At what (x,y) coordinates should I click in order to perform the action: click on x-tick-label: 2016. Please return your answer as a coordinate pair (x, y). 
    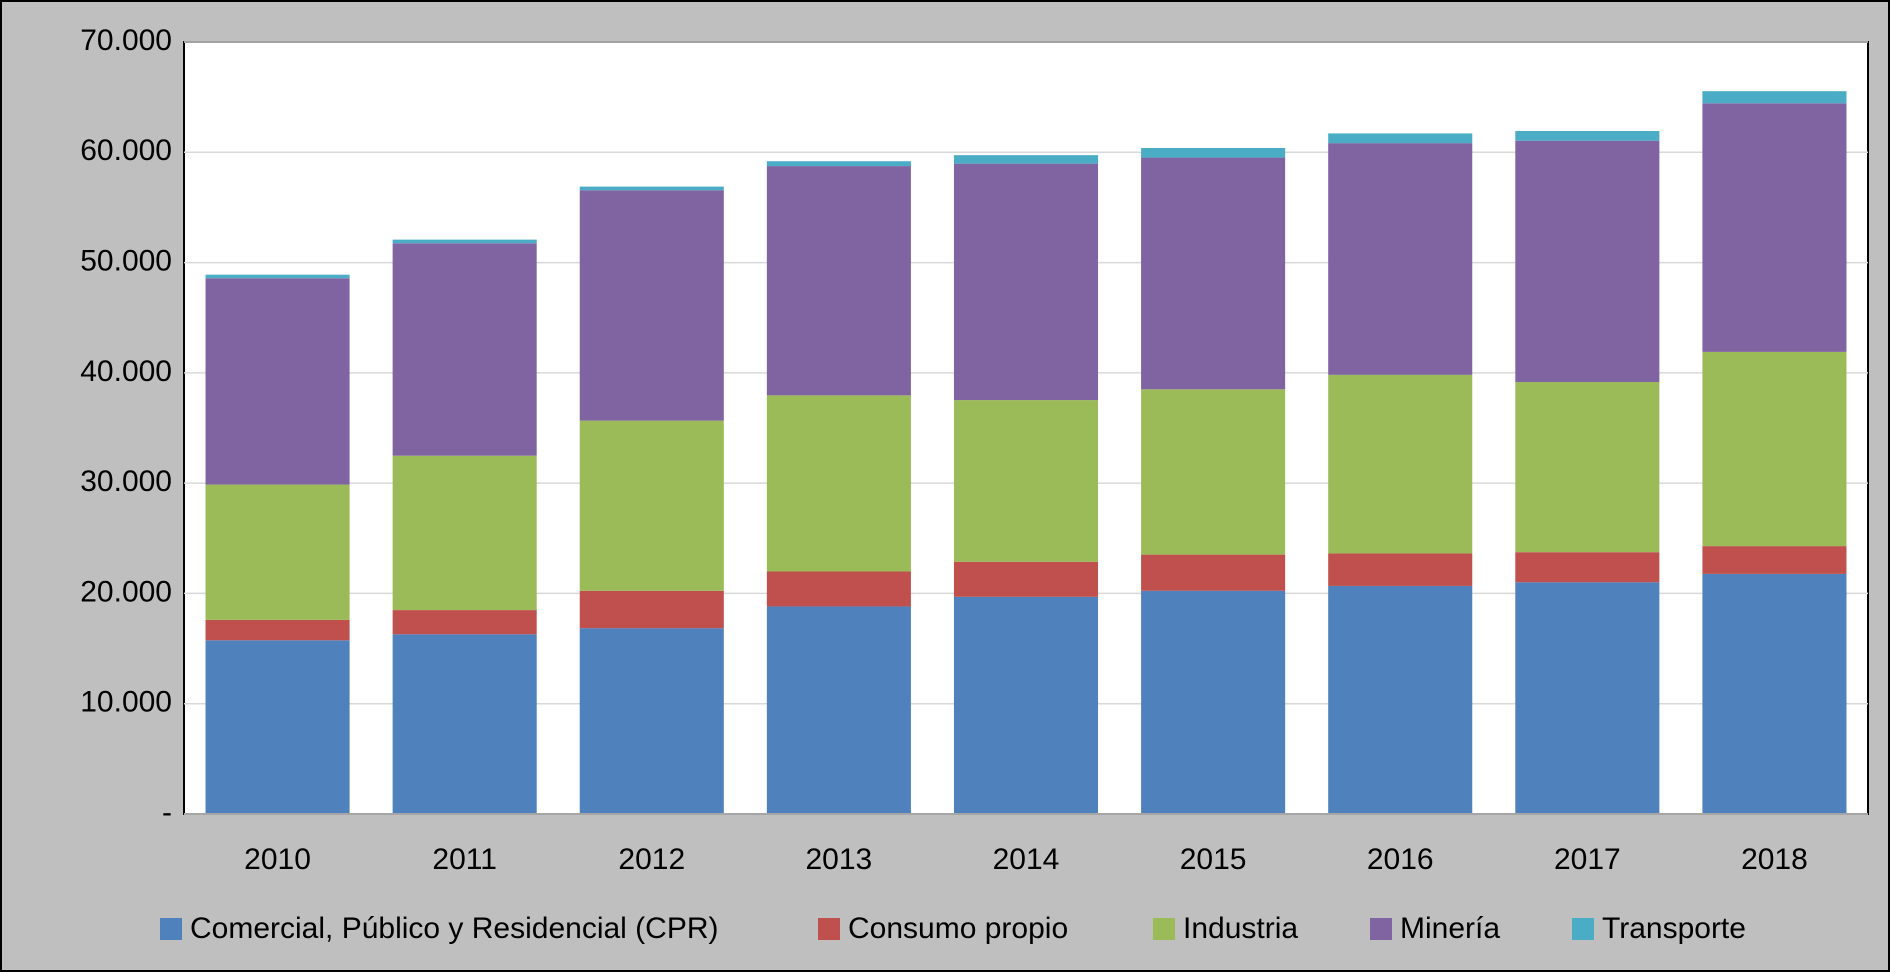
    Looking at the image, I should click on (1400, 859).